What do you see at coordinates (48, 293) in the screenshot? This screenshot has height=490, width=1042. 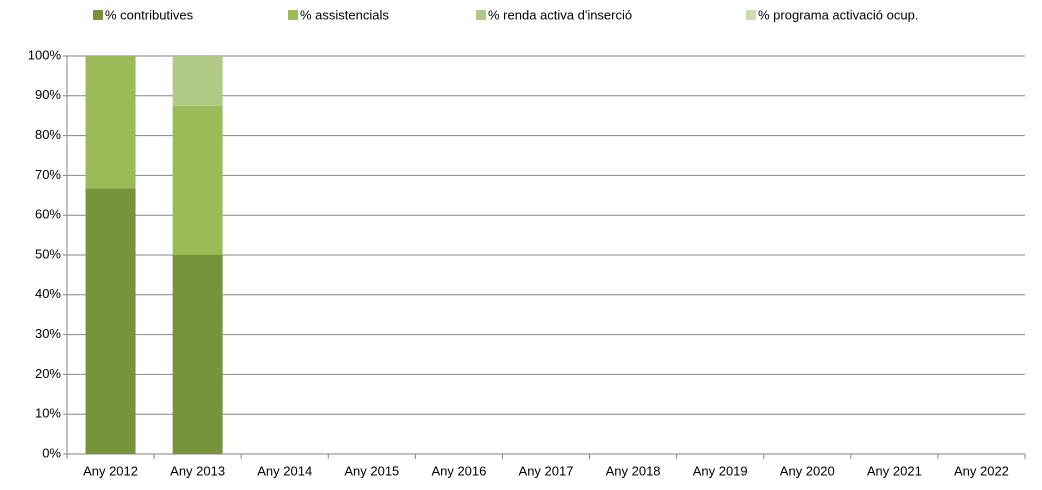 I see `y-tick-label: 40%` at bounding box center [48, 293].